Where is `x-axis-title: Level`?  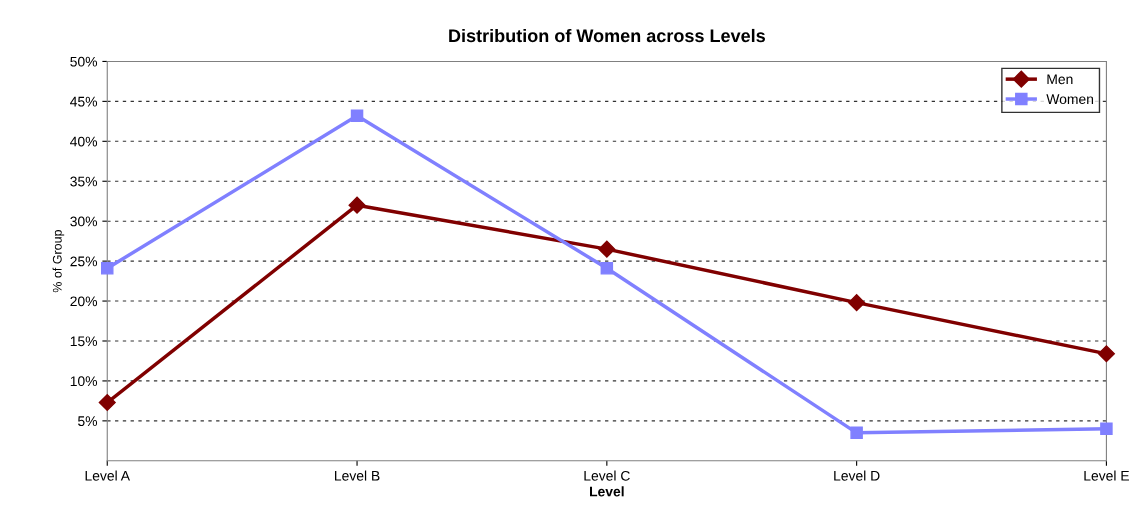 x-axis-title: Level is located at coordinates (607, 491).